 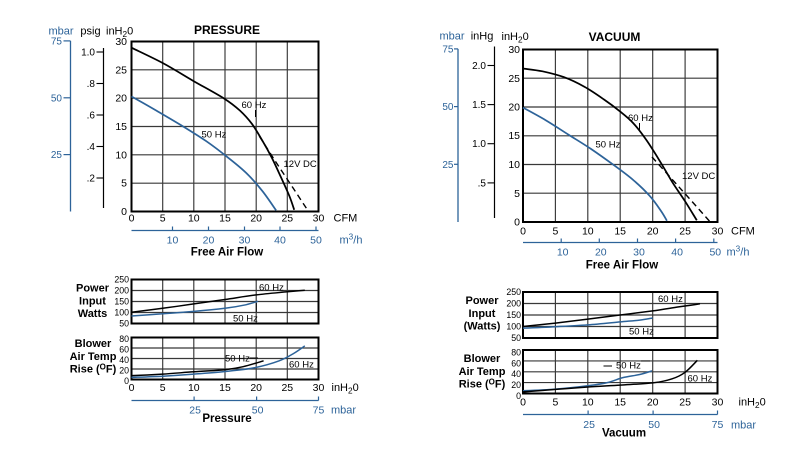 What do you see at coordinates (516, 353) in the screenshot?
I see `svg-text: 80` at bounding box center [516, 353].